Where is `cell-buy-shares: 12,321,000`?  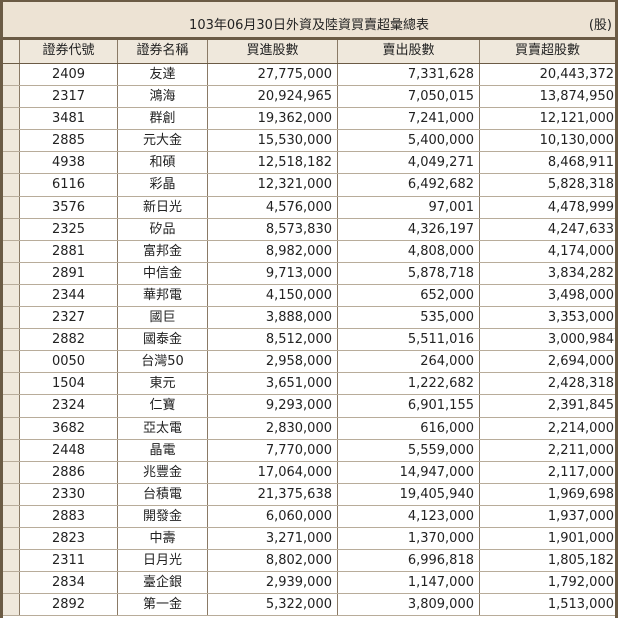 cell-buy-shares: 12,321,000 is located at coordinates (272, 185).